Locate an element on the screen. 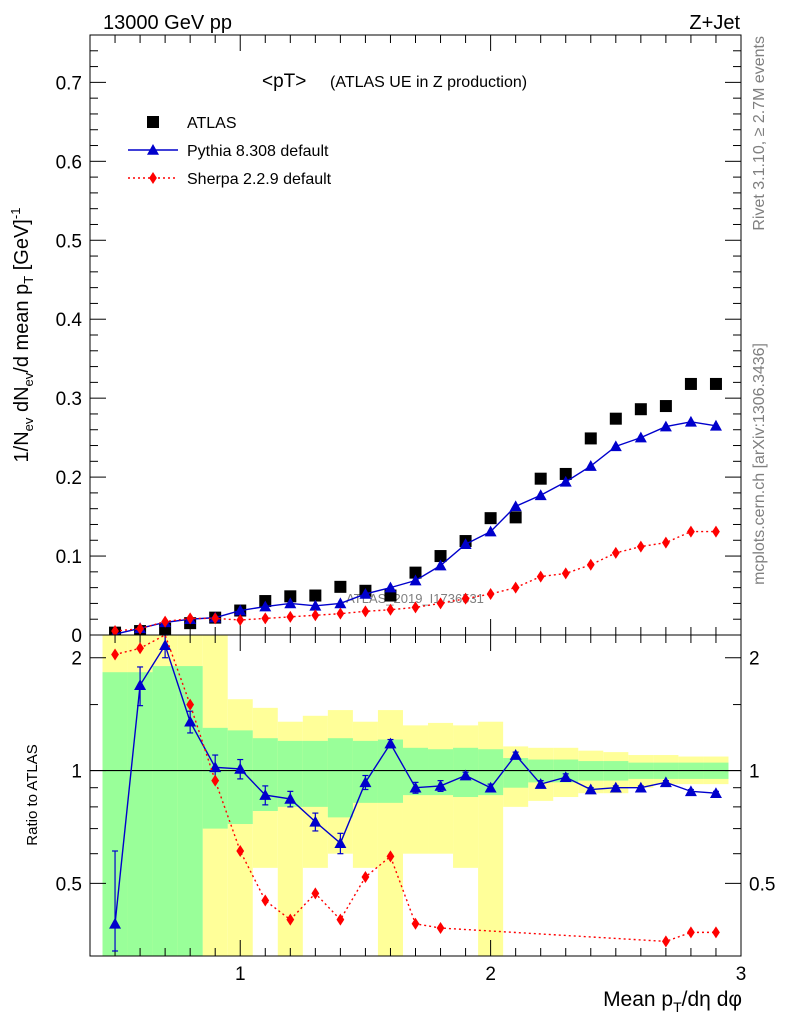  y-tick-label: 0.2 is located at coordinates (69, 478).